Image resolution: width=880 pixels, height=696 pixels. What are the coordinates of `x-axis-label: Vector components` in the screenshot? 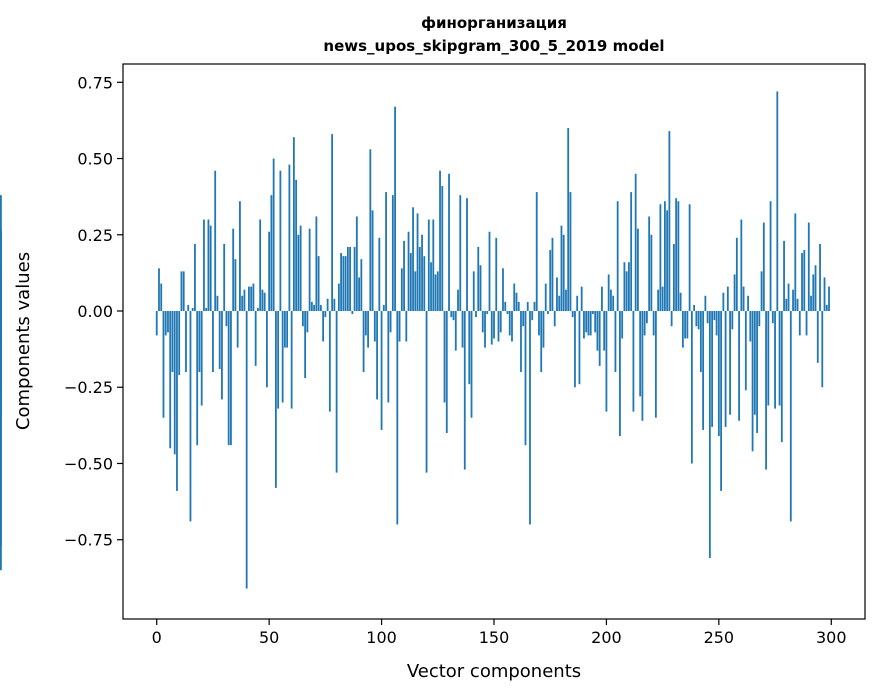 It's located at (494, 671).